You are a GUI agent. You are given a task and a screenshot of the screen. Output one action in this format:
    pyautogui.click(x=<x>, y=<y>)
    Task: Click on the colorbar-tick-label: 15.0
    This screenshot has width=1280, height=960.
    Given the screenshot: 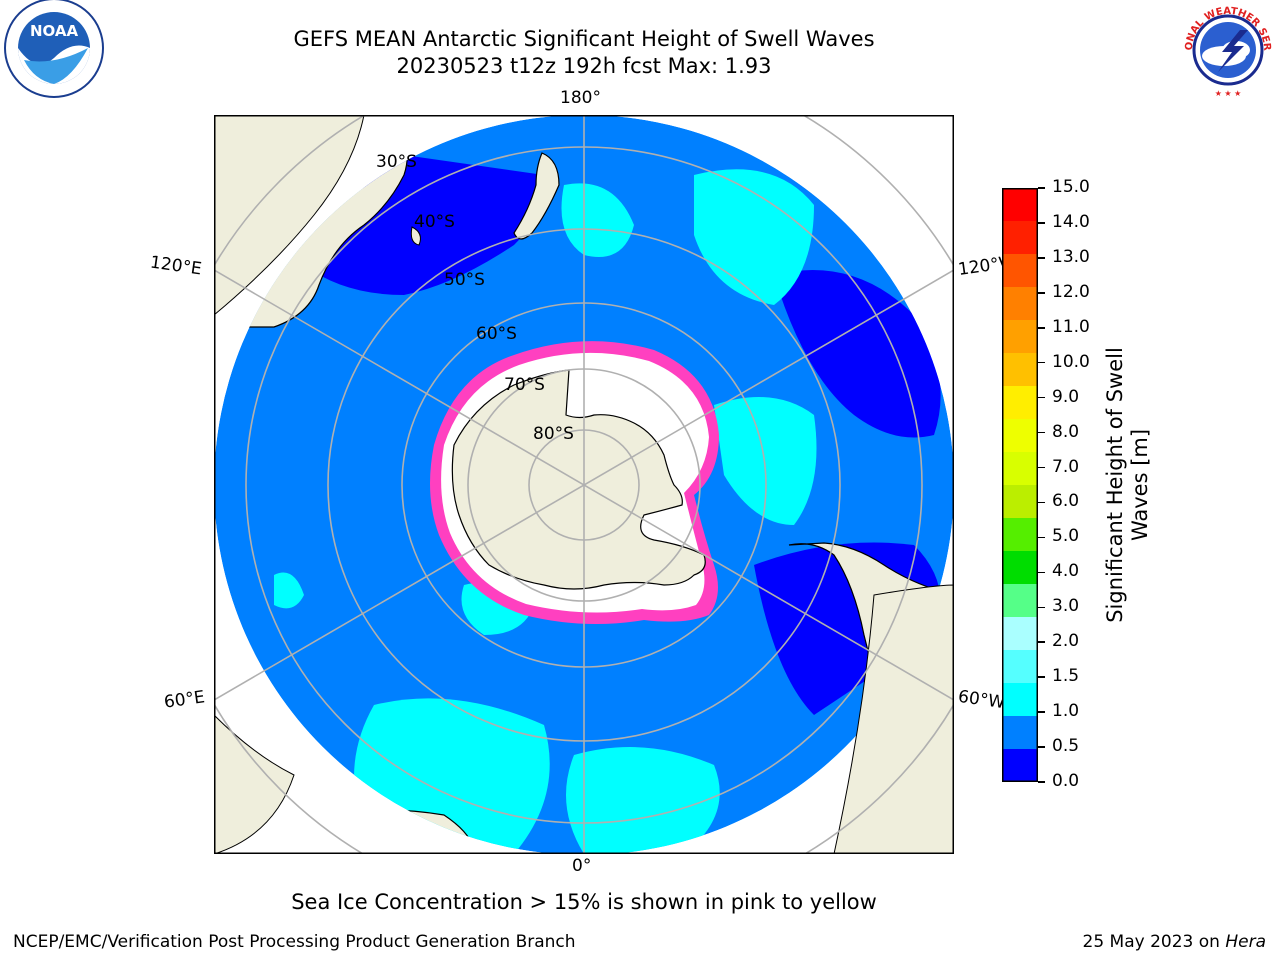 What is the action you would take?
    pyautogui.click(x=1071, y=187)
    